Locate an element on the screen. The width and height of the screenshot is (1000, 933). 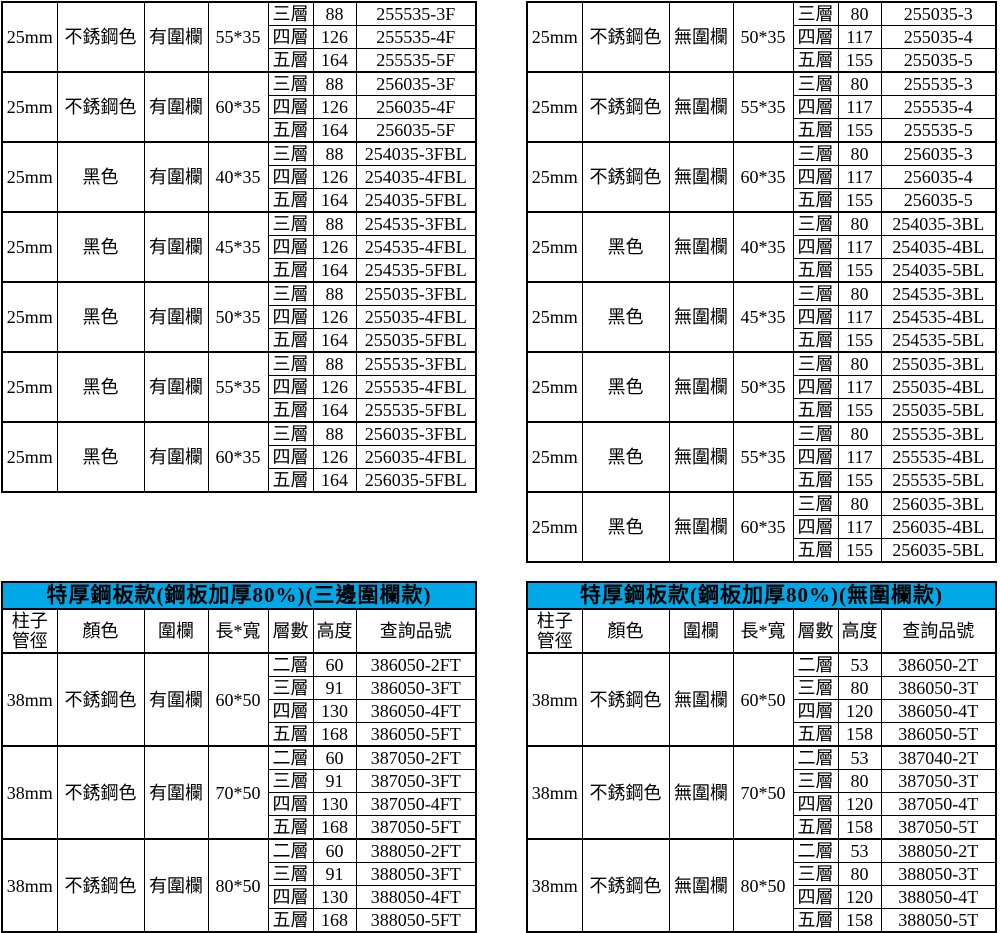
table-row: 三層 91 386050-3FT is located at coordinates (239, 688).